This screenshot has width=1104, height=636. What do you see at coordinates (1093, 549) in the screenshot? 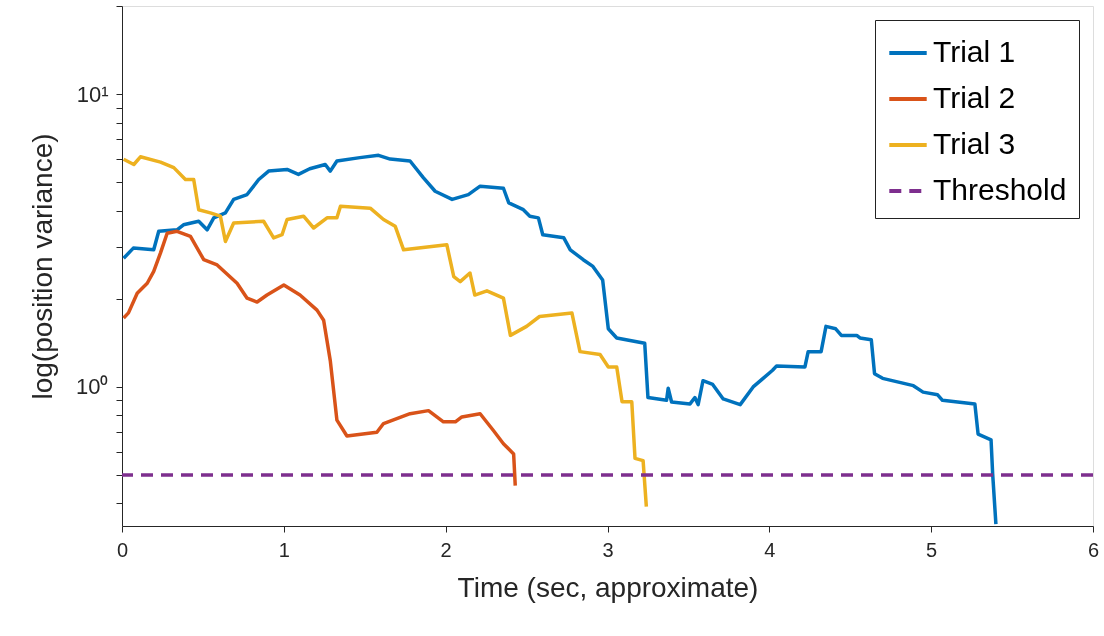
I see `x-tick-label: 6` at bounding box center [1093, 549].